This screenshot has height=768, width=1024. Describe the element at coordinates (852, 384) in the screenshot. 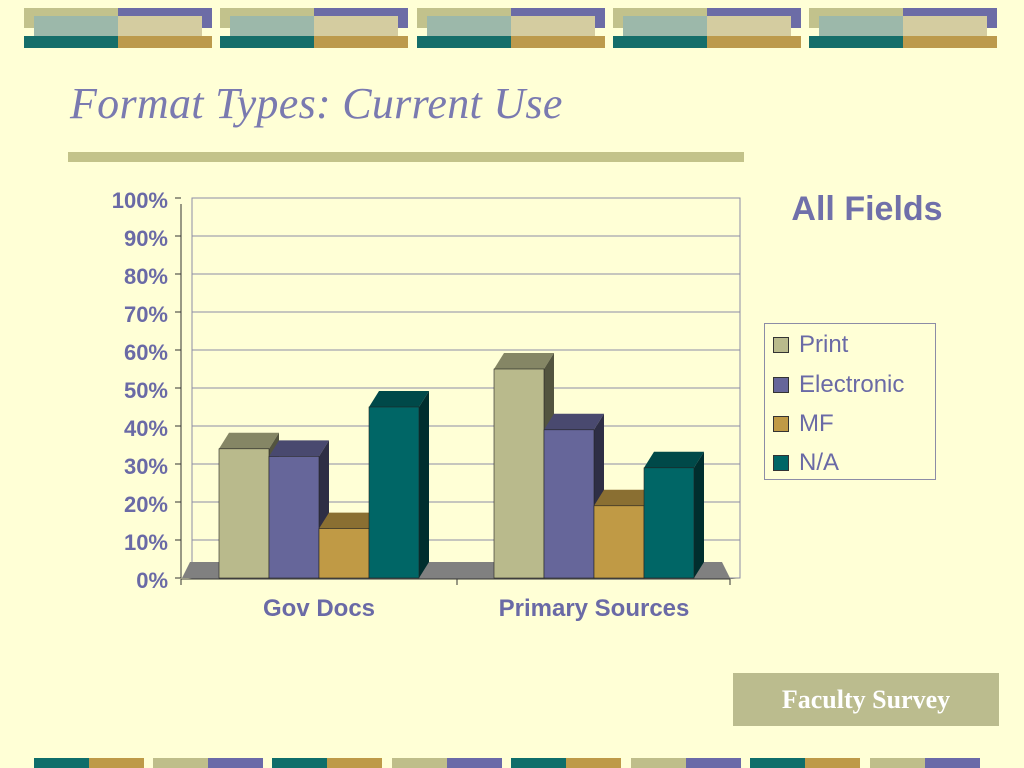

I see `legend-label: Electronic` at that location.